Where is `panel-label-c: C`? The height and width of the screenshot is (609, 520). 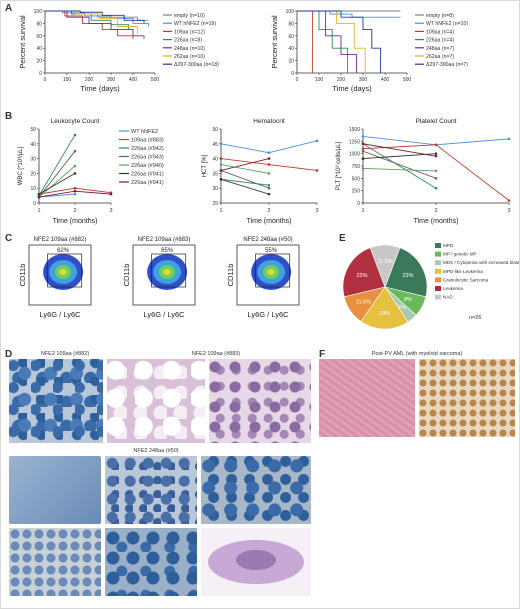
panel-label-c: C is located at coordinates (9, 238).